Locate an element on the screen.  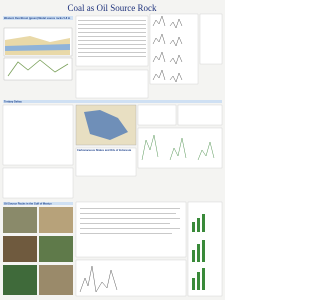
chromatogram is located at coordinates (98, 279).